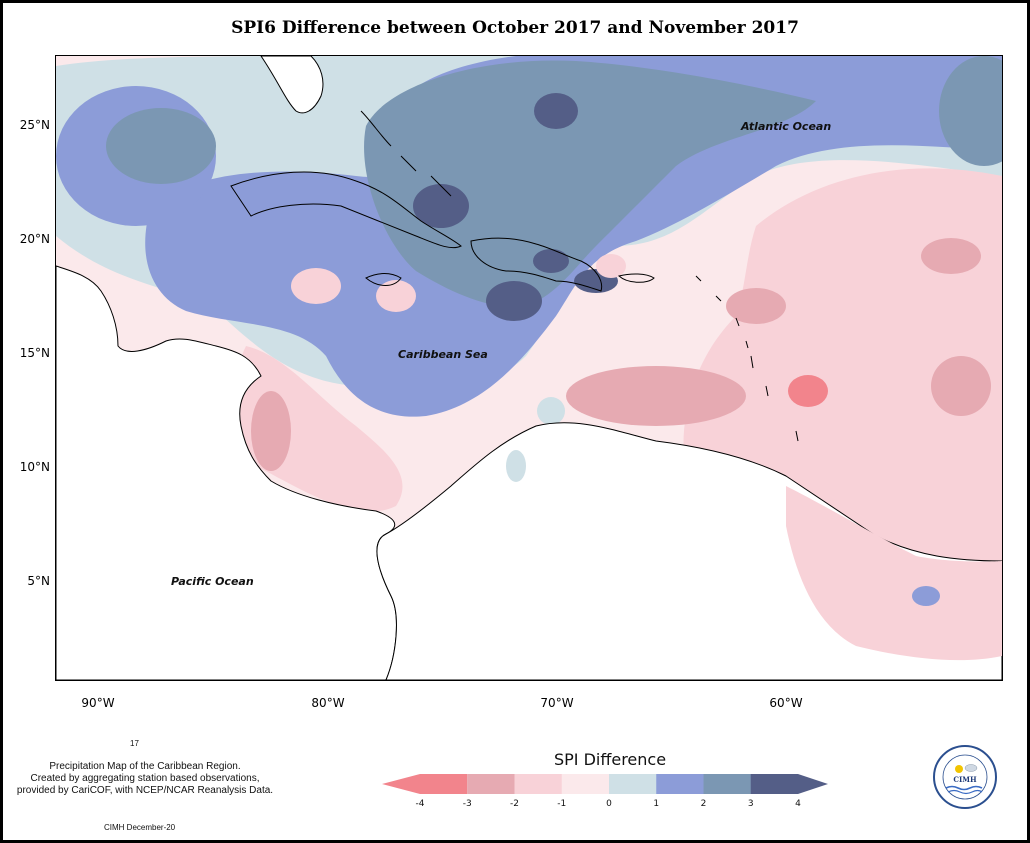 This screenshot has width=1030, height=843. What do you see at coordinates (703, 804) in the screenshot?
I see `legend-tick-label: 2` at bounding box center [703, 804].